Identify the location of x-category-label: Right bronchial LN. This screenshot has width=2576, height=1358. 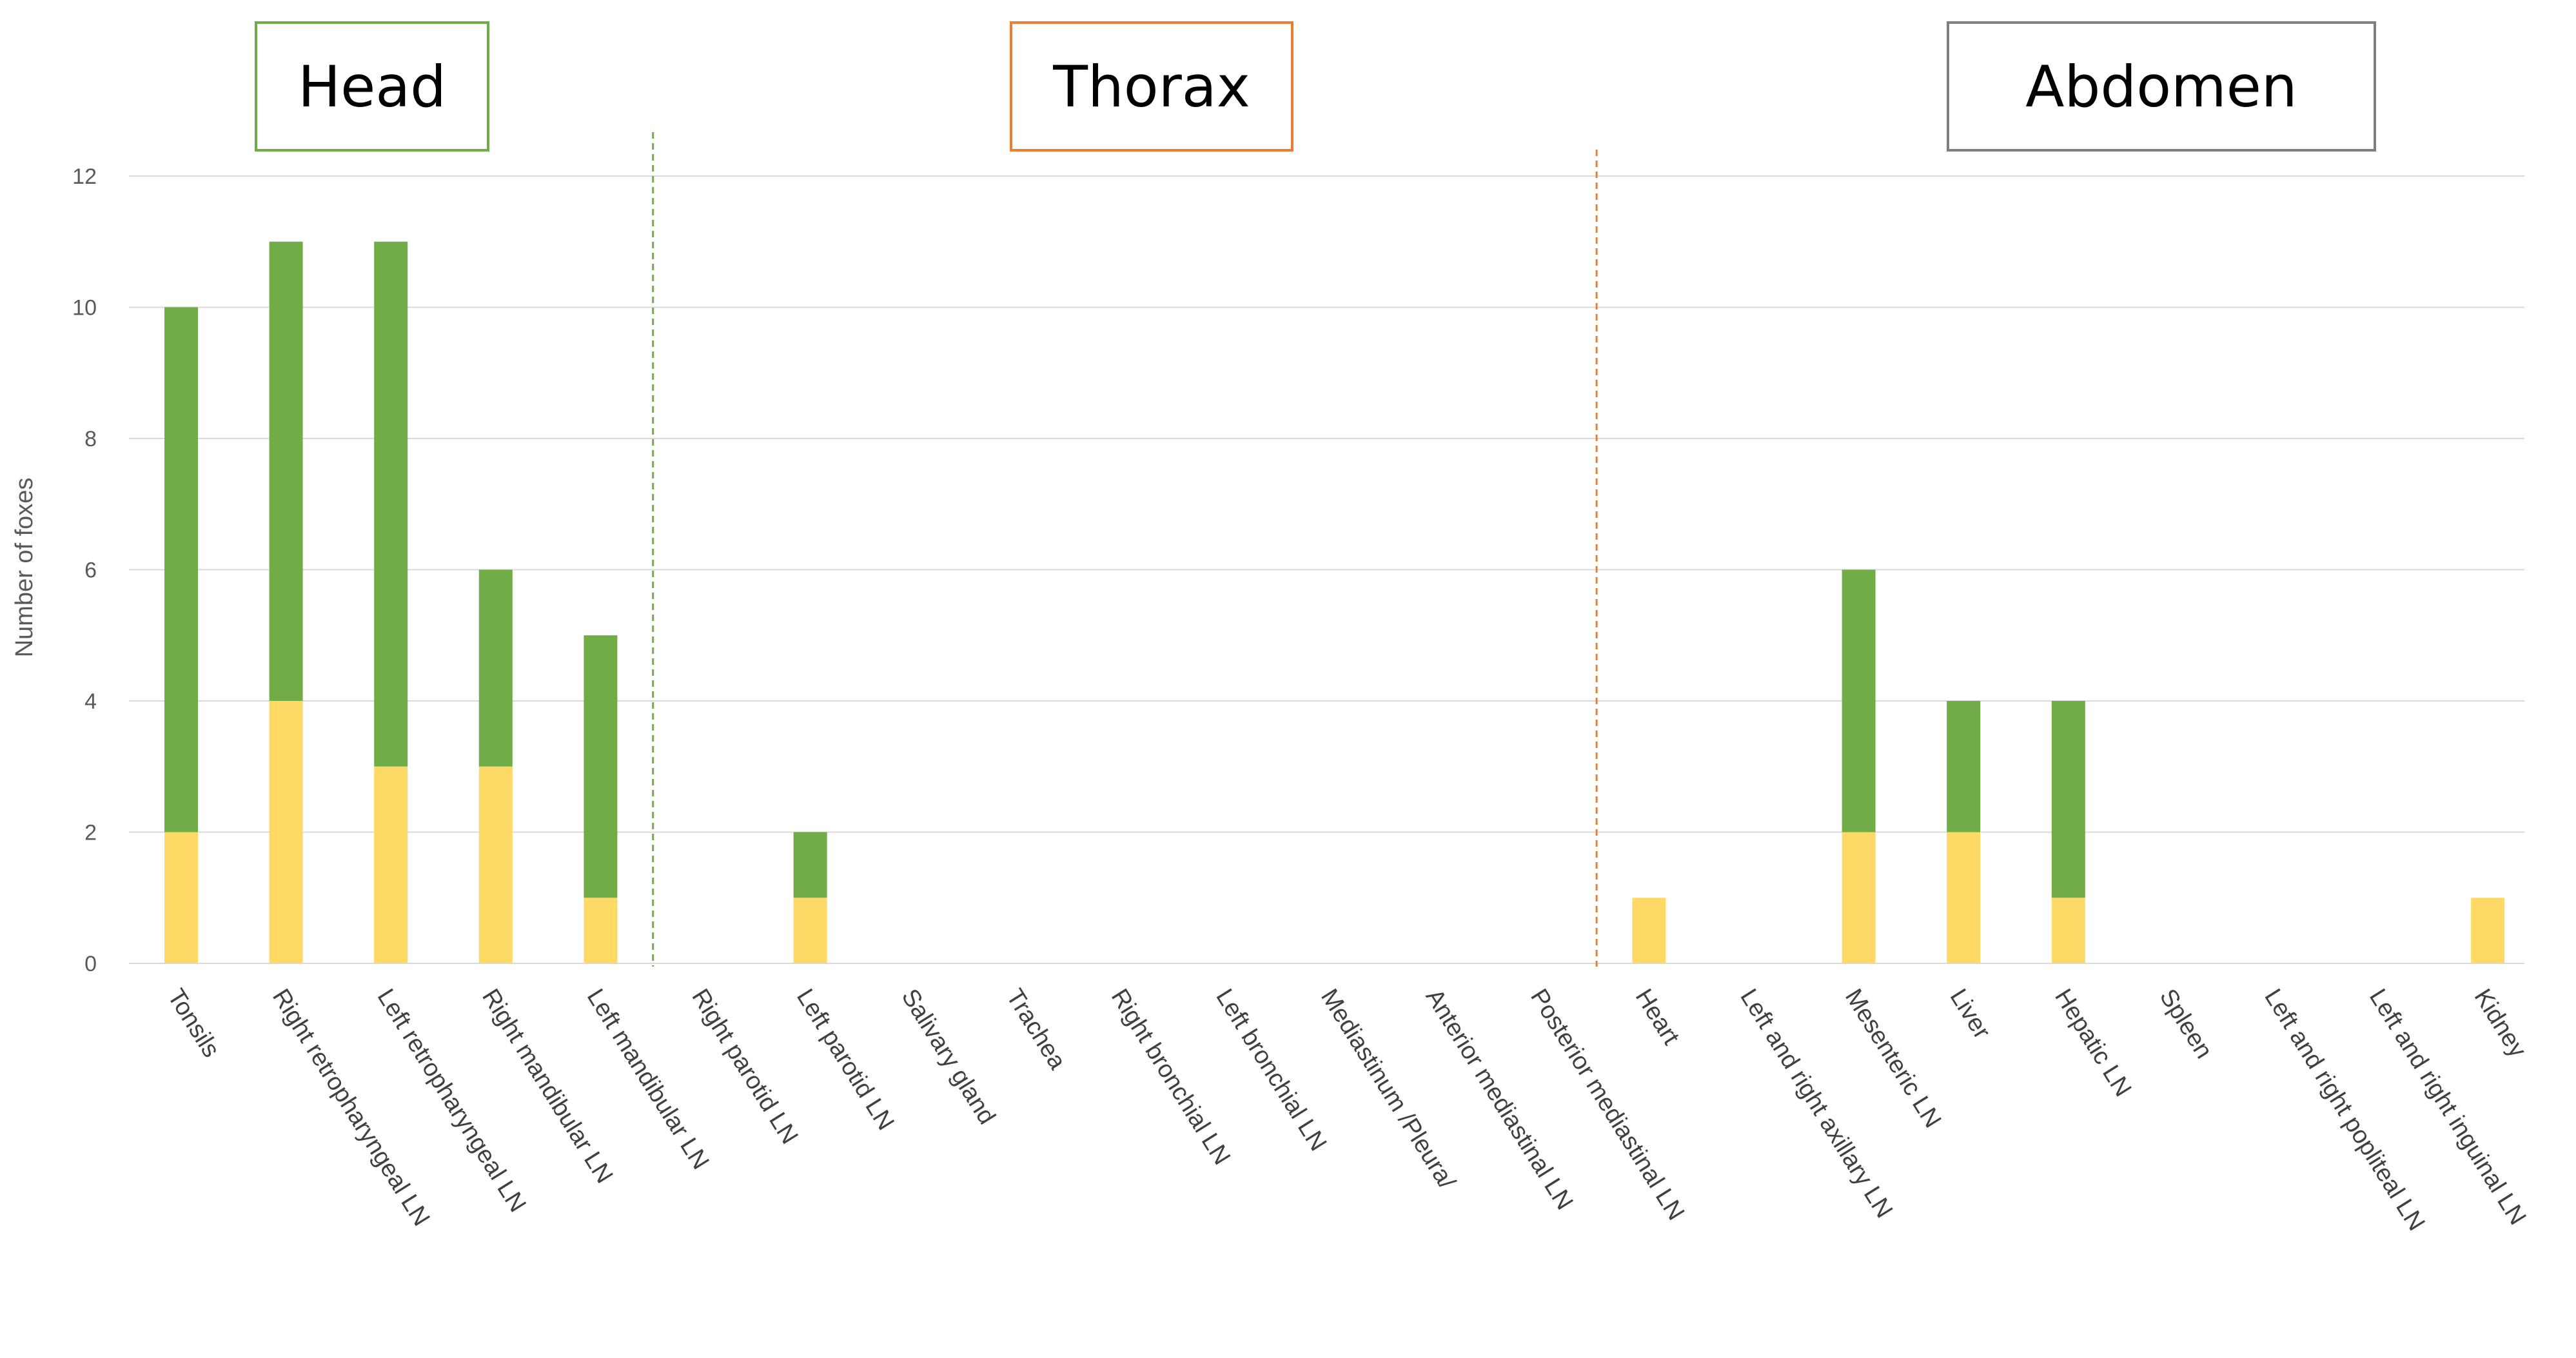
(1170, 1078).